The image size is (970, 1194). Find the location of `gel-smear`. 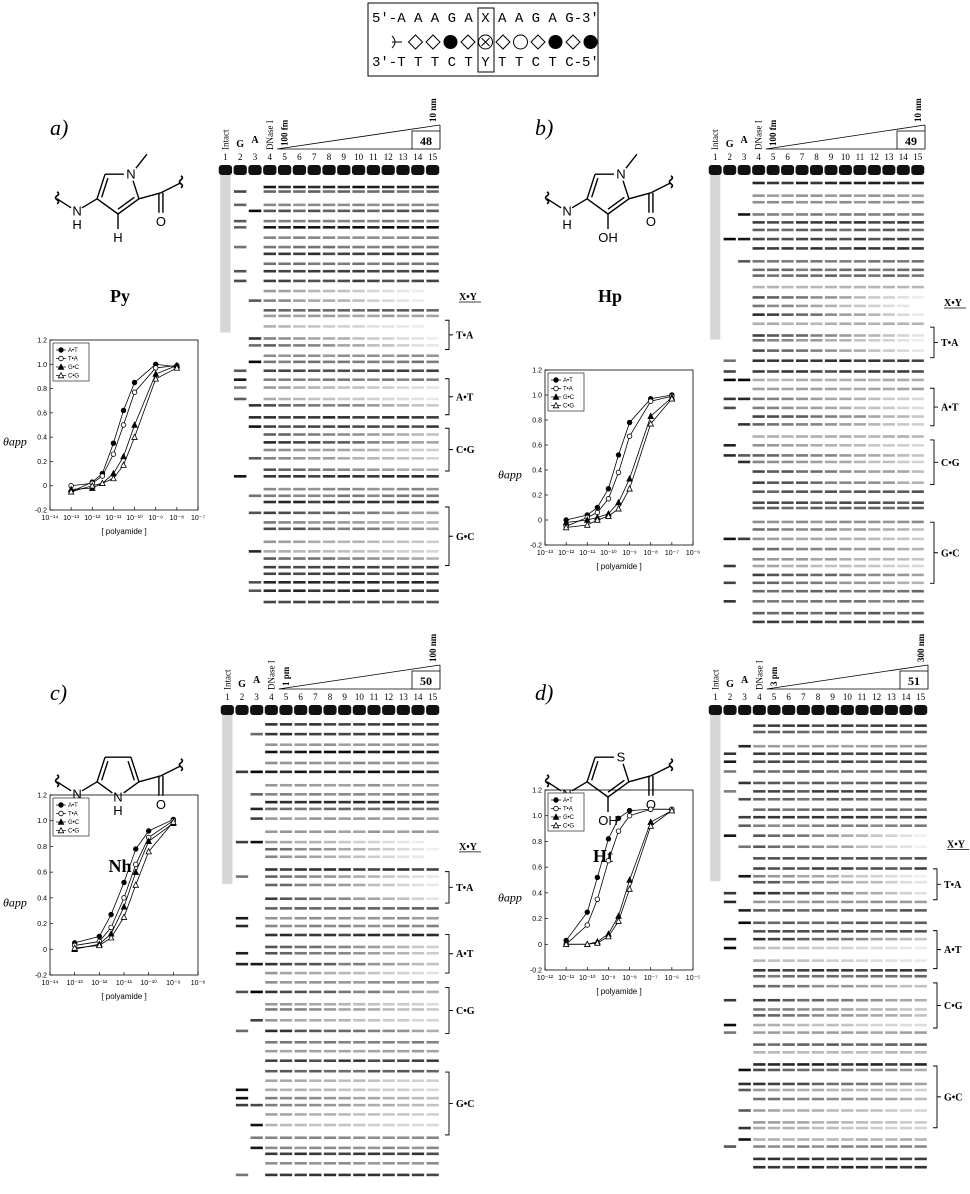

gel-smear is located at coordinates (227, 800).